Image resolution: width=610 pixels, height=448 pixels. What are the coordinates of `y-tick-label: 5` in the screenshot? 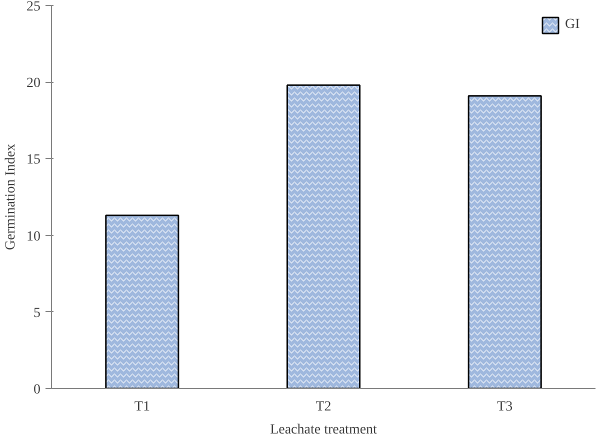 It's located at (37, 313).